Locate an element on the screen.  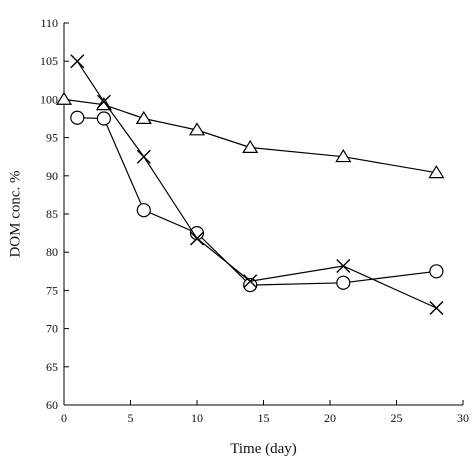
y-axis-title: DOM conc. % is located at coordinates (15, 213).